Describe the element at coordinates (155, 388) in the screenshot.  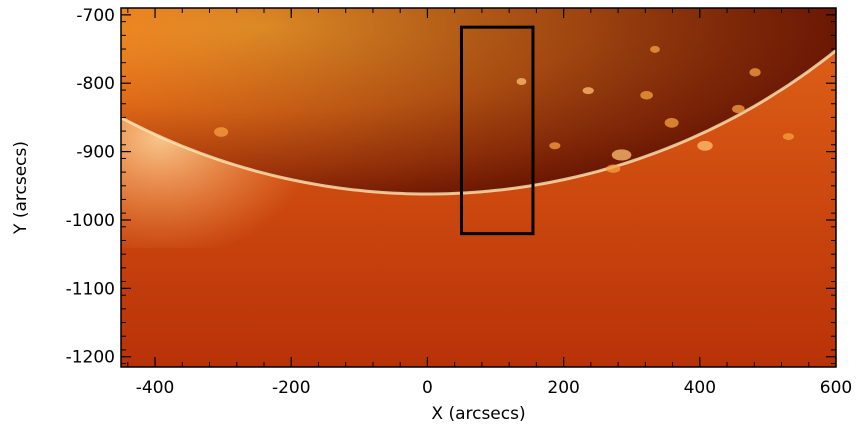
I see `x-tick-label: -400` at that location.